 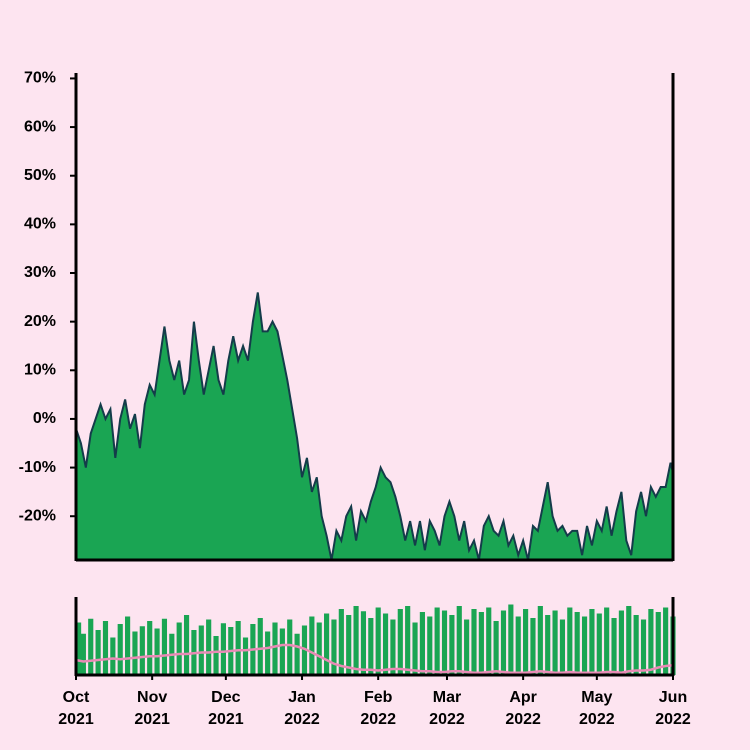 What do you see at coordinates (40, 321) in the screenshot?
I see `y-tick-label: 20%` at bounding box center [40, 321].